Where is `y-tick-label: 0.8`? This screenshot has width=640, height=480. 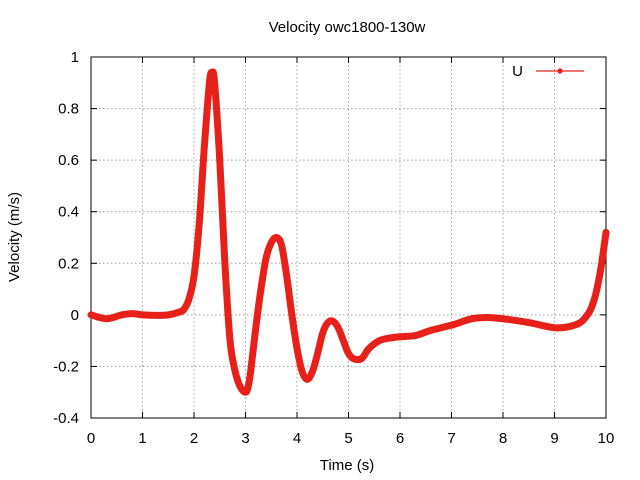
y-tick-label: 0.8 is located at coordinates (68, 109).